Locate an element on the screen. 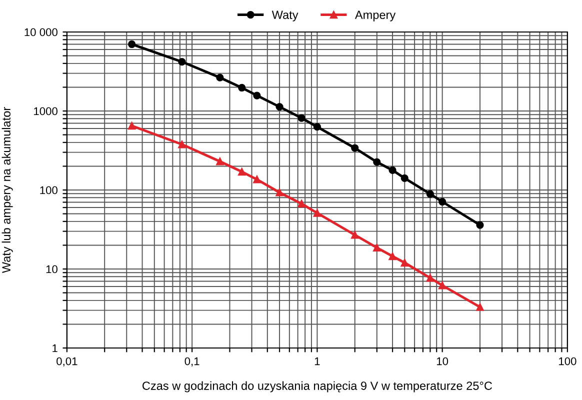  y-tick-label: 10 is located at coordinates (52, 269).